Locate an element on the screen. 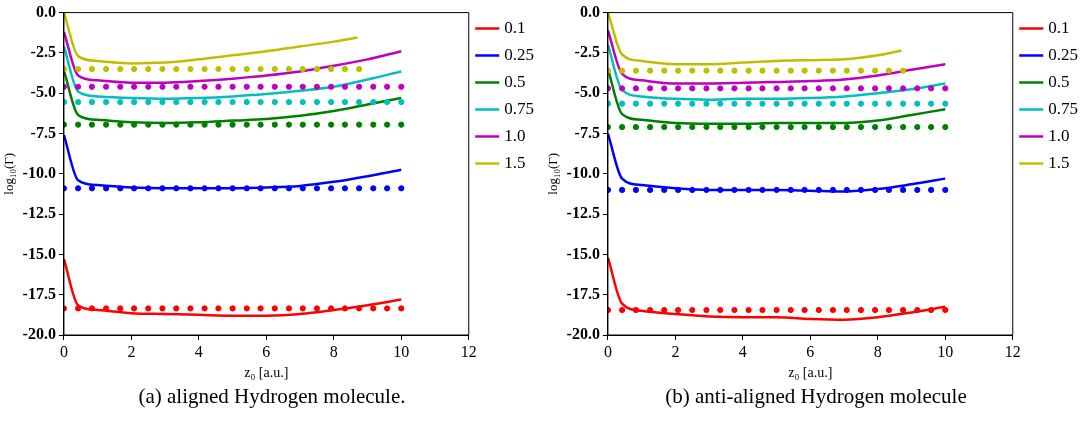 The width and height of the screenshot is (1089, 445). text: (a) aligned Hydrogen molecule. is located at coordinates (272, 396).